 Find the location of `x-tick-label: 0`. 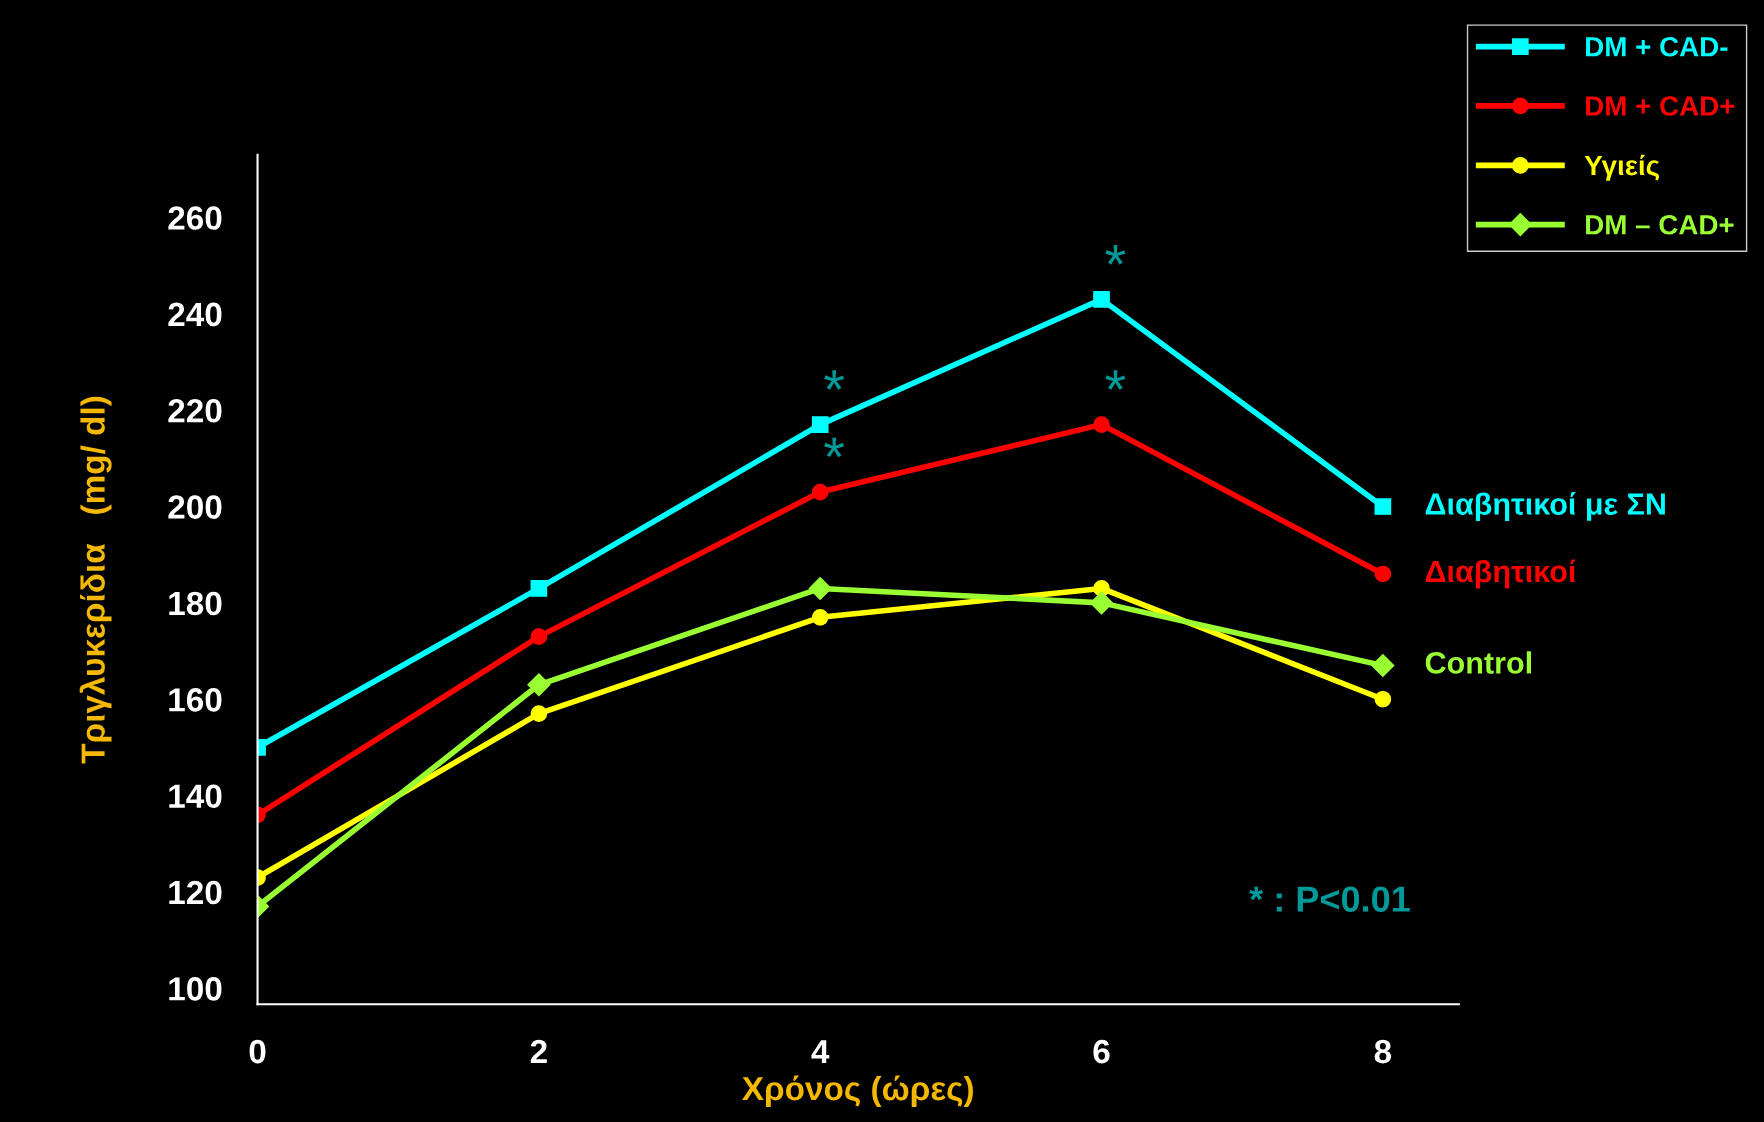

x-tick-label: 0 is located at coordinates (257, 1051).